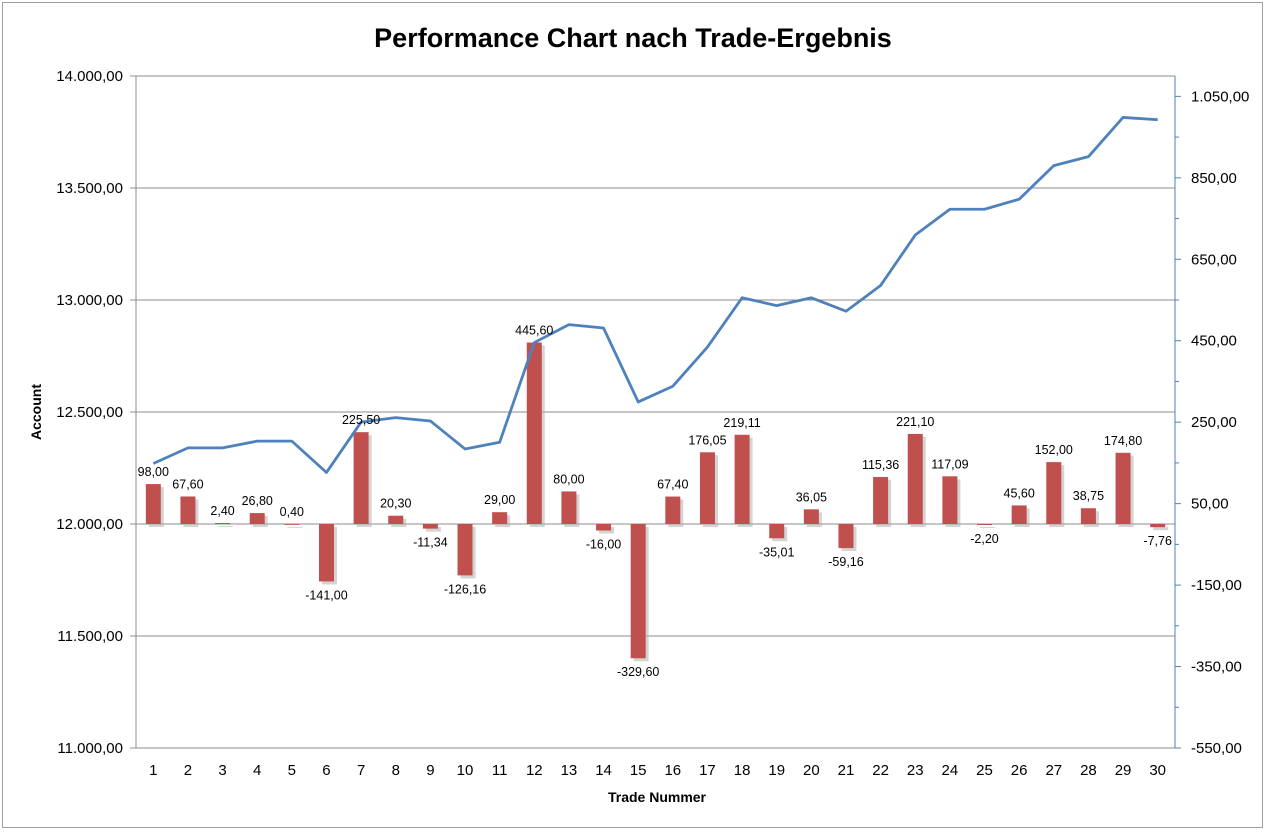 Image resolution: width=1267 pixels, height=832 pixels. What do you see at coordinates (638, 770) in the screenshot?
I see `x-tick-label: 15` at bounding box center [638, 770].